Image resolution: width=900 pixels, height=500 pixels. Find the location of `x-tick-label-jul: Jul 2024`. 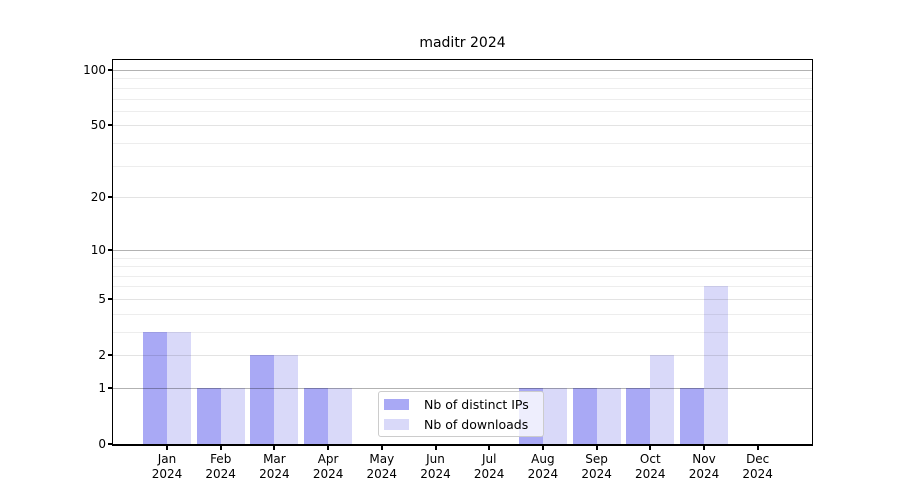

x-tick-label-jul: Jul 2024 is located at coordinates (489, 466).